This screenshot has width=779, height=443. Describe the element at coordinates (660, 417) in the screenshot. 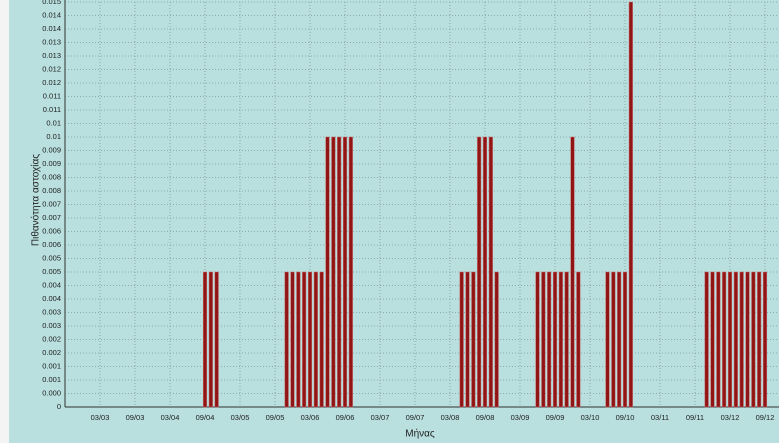

I see `x-tick-label: 03/11` at that location.